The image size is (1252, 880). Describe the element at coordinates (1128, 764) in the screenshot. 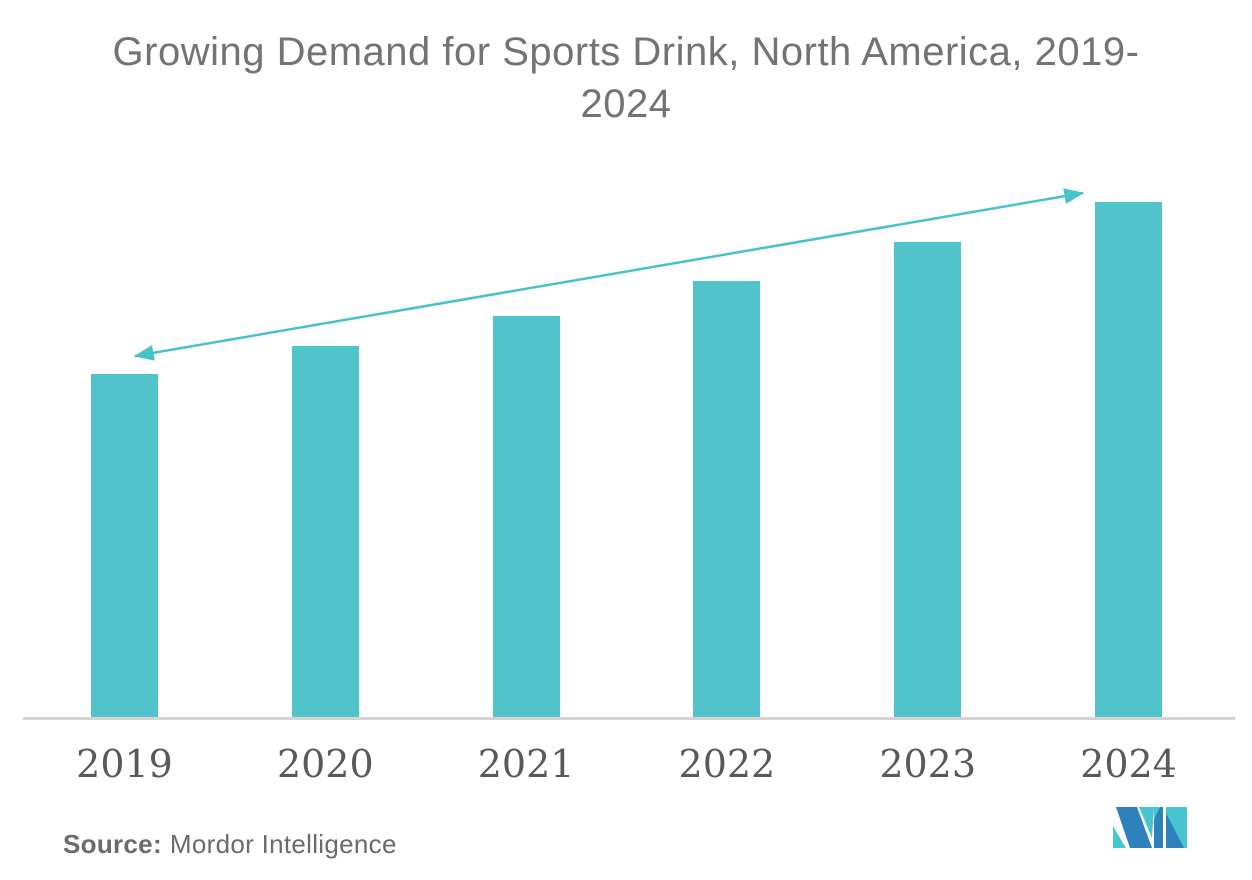

I see `x-tick-2024: 2024` at that location.